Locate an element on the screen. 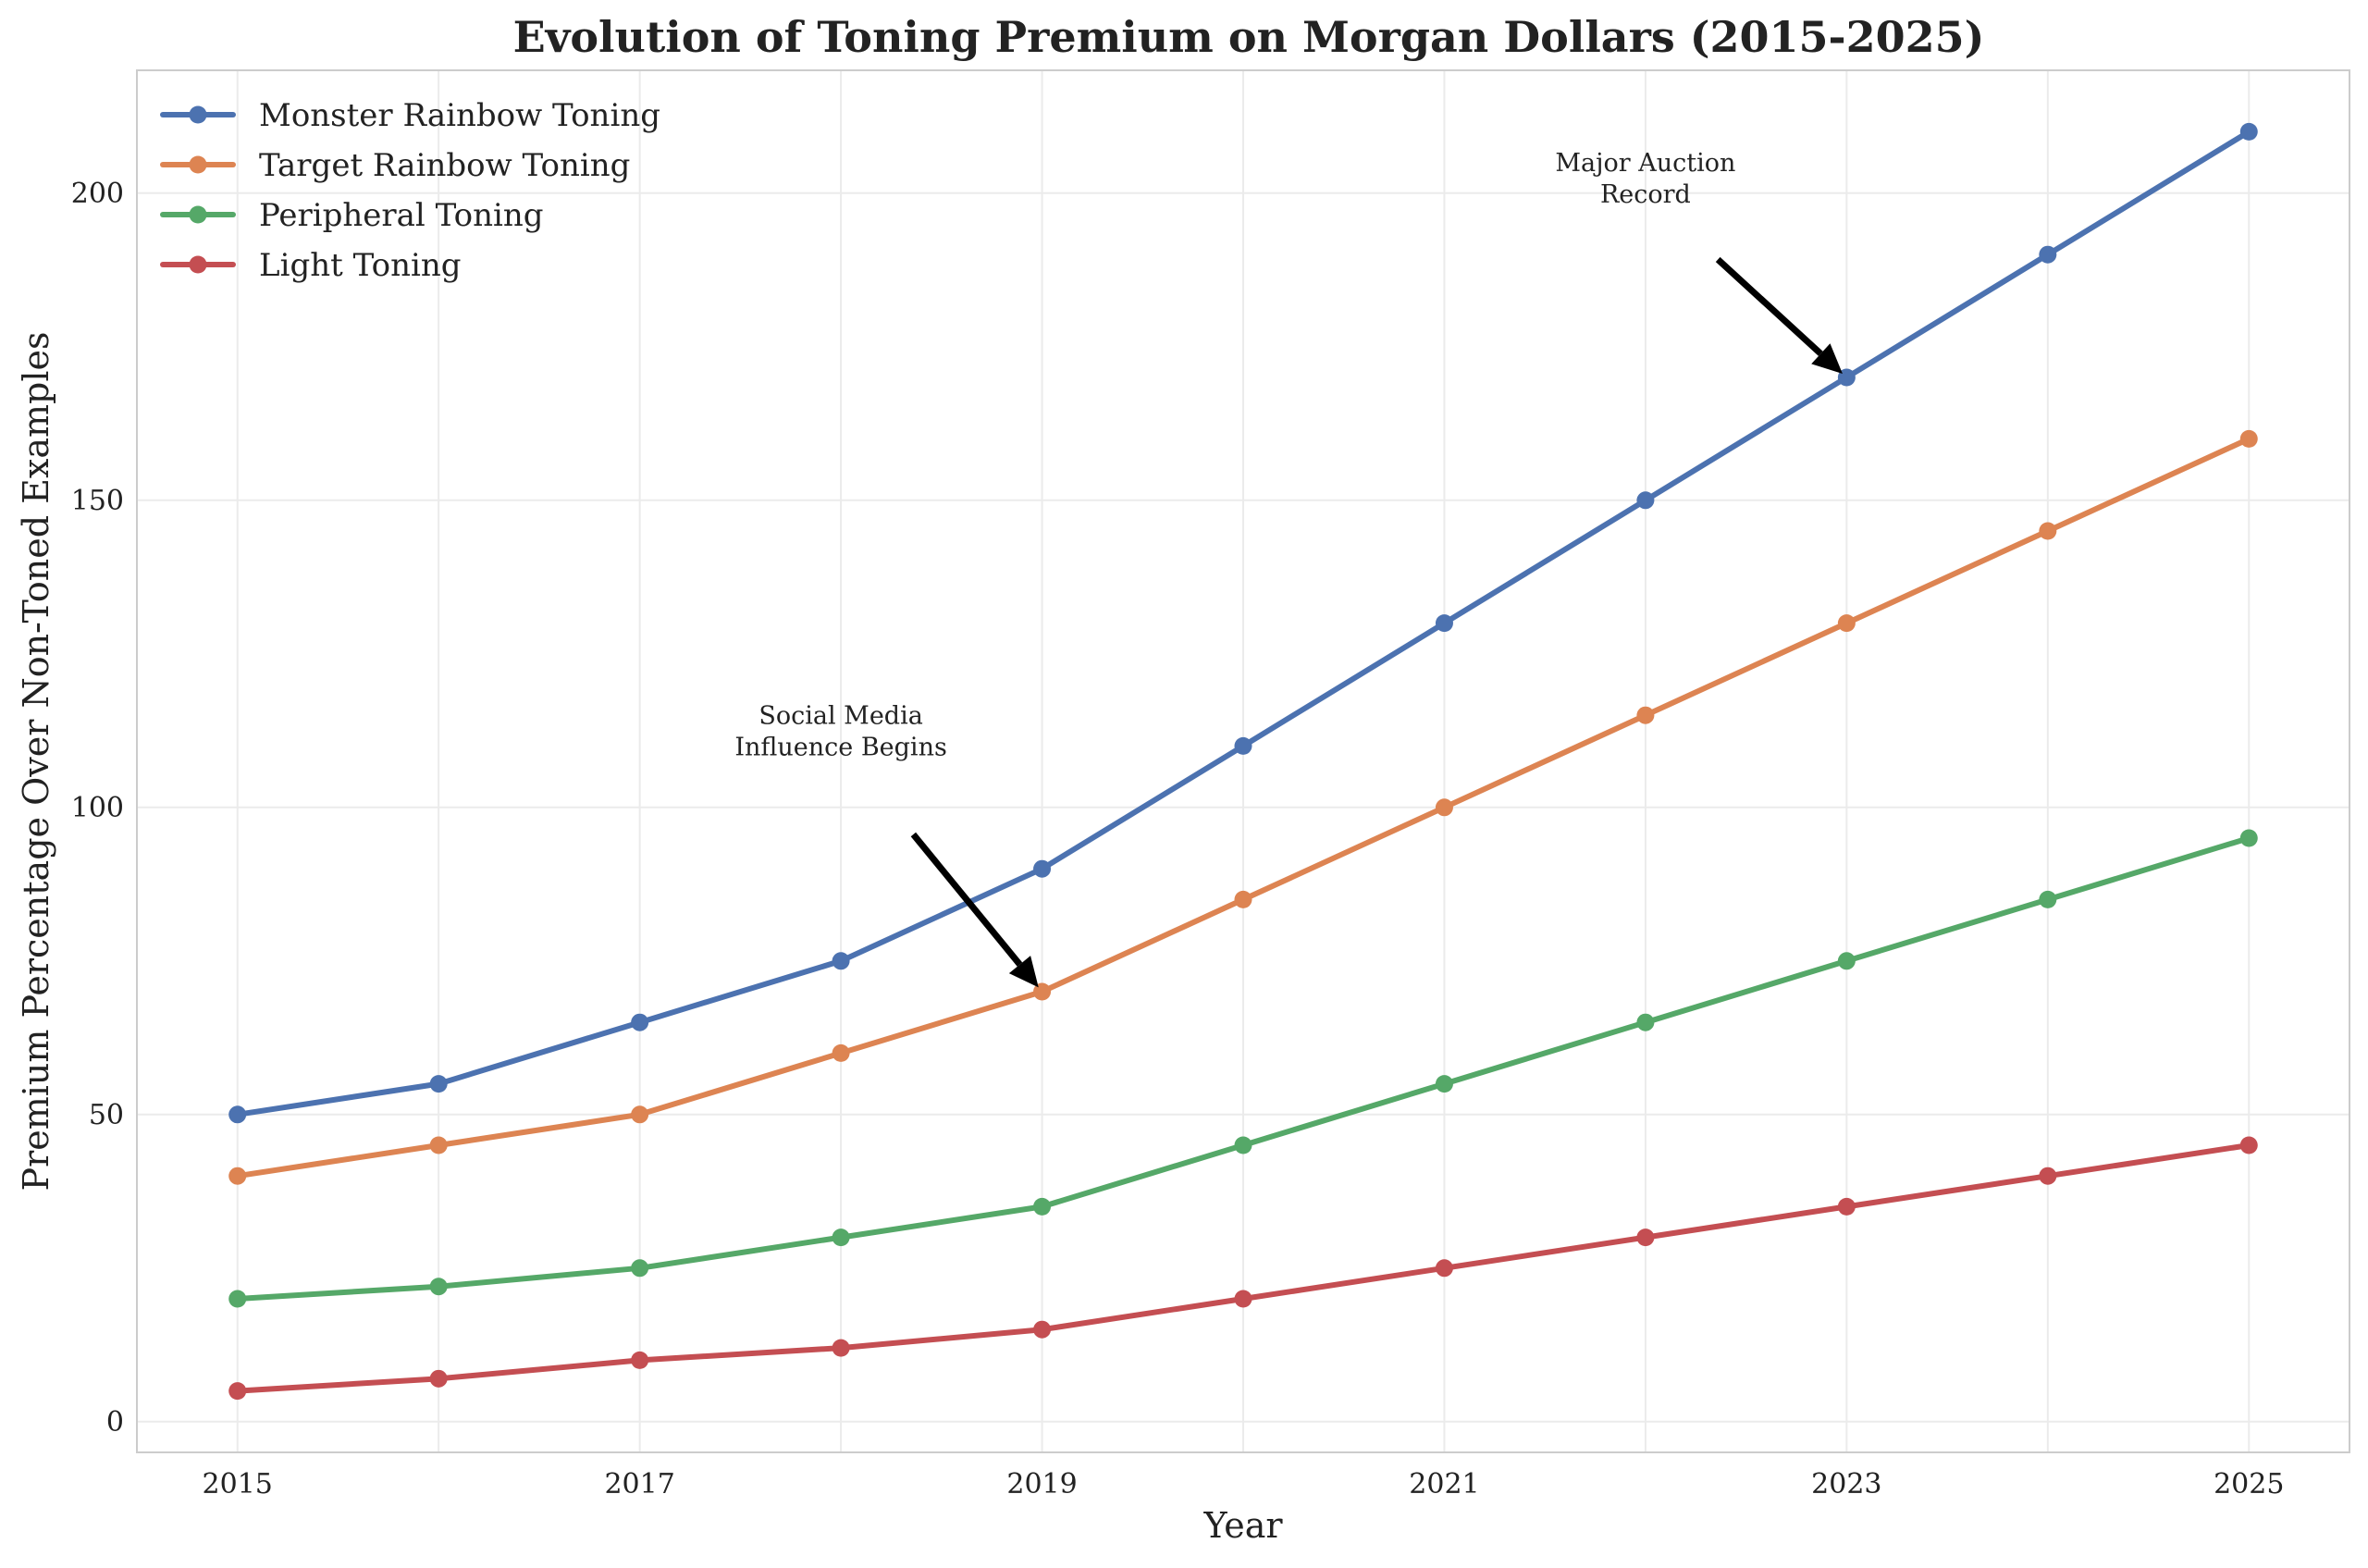  y-axis-ticks: 0 50 100 150 200 is located at coordinates (98, 808).